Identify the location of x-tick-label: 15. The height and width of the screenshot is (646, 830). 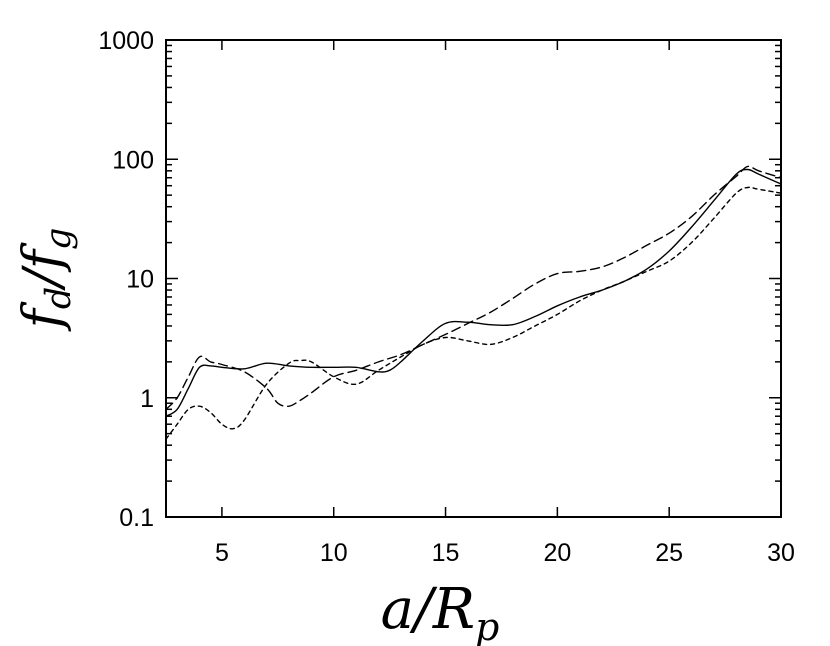
(446, 553).